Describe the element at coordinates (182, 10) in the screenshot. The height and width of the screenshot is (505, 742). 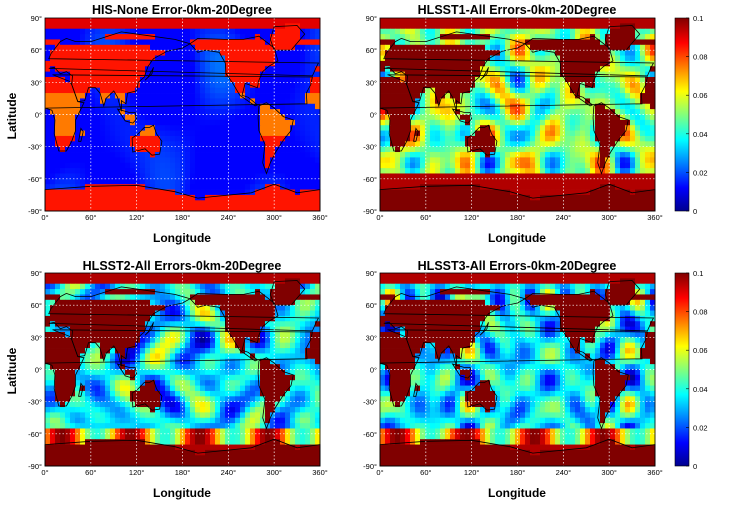
I see `panel-title-1: HIS-None Error-0km-20Degree` at that location.